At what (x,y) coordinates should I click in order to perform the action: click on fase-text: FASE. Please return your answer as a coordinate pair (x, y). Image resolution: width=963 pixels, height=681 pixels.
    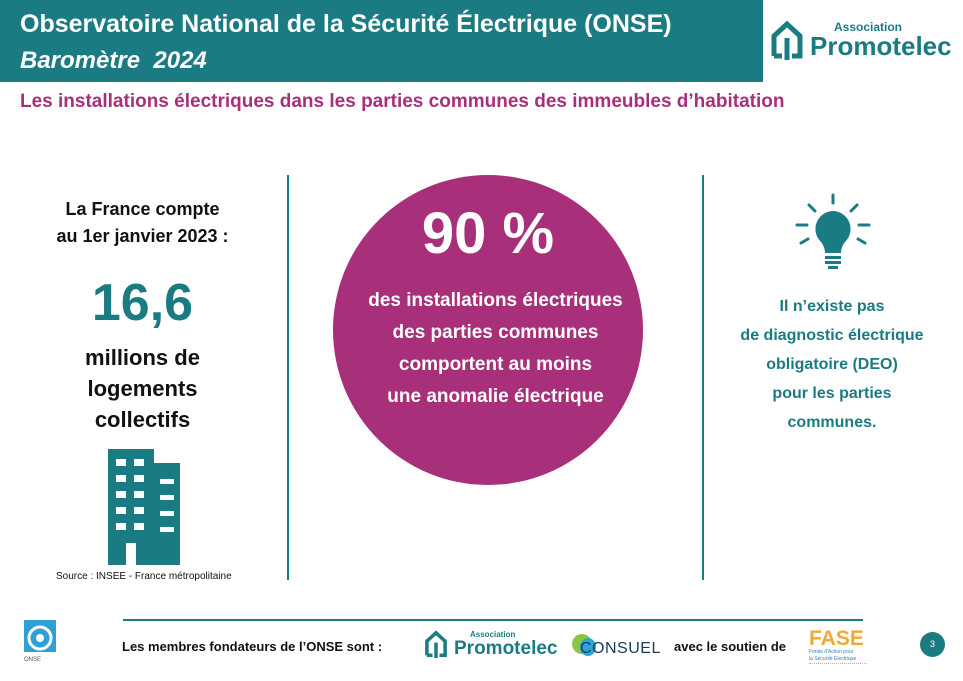
    Looking at the image, I should click on (838, 638).